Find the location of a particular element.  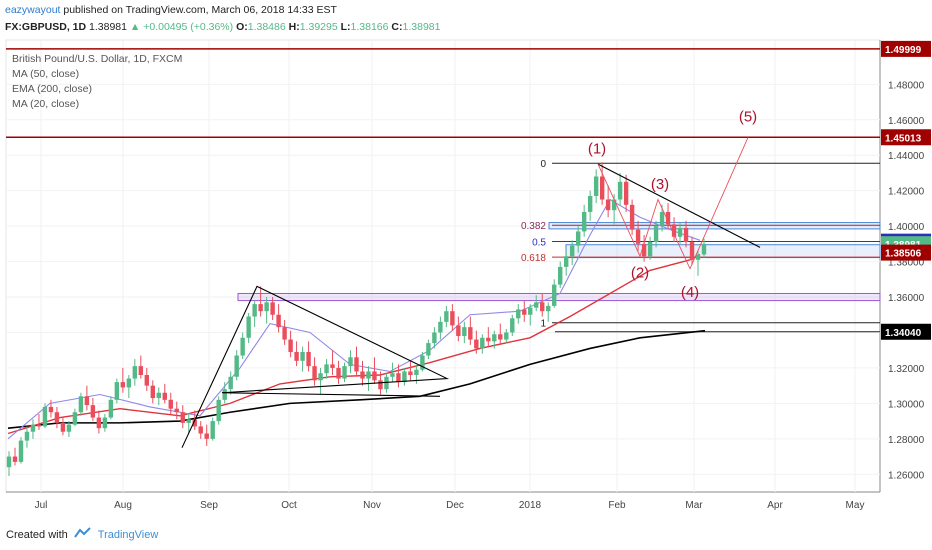

purple-zone is located at coordinates (559, 297).